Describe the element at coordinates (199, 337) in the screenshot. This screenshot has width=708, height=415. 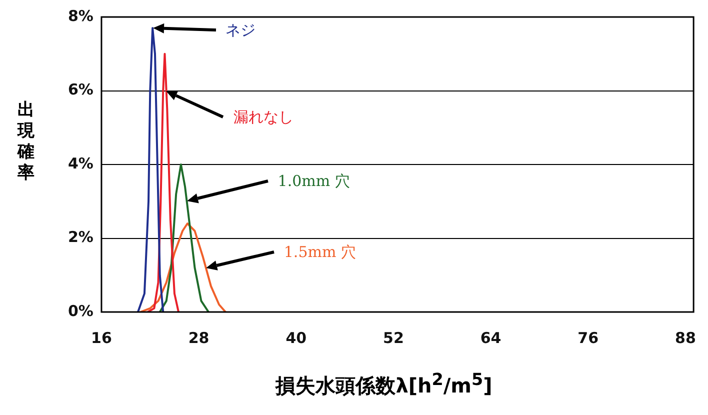
I see `x-tick-label: 28` at that location.